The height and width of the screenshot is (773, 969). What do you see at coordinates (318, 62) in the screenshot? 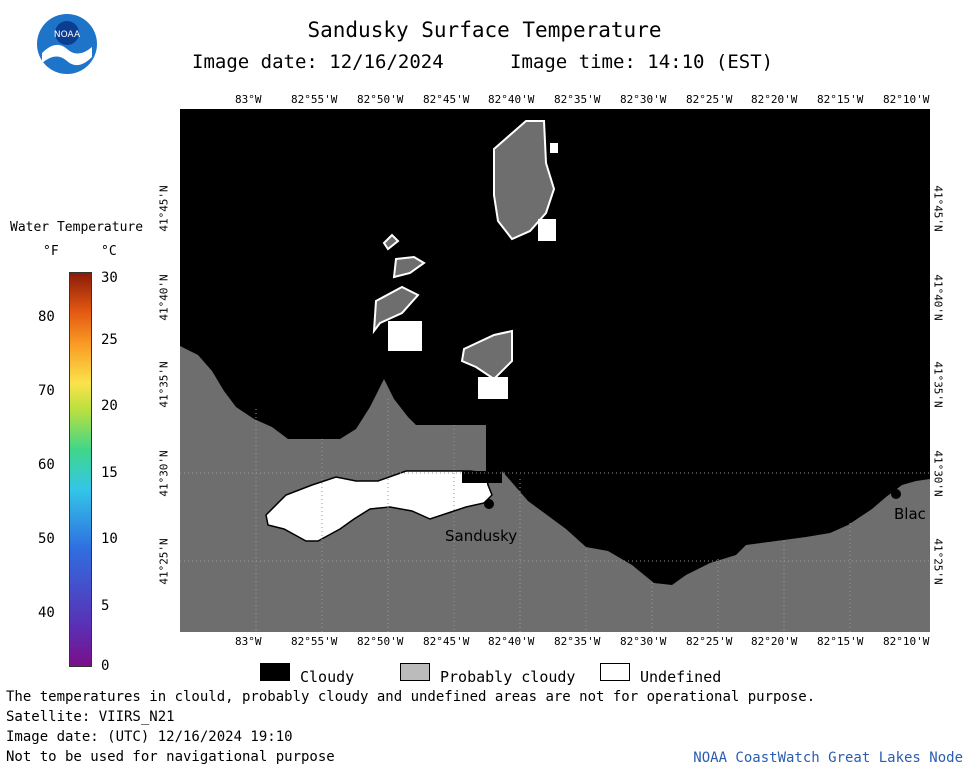
I see `image-date: Image date: 12/16/2024` at bounding box center [318, 62].